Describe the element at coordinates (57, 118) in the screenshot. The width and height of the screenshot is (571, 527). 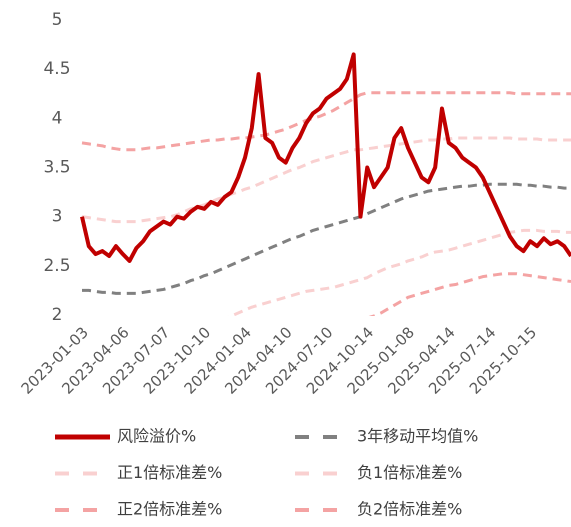
I see `y-tick-label: 4` at that location.